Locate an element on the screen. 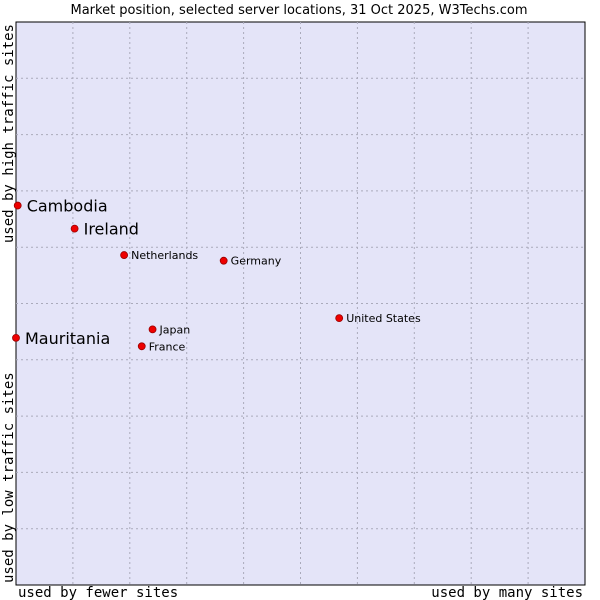 The width and height of the screenshot is (600, 600). point-cambodia is located at coordinates (17, 205).